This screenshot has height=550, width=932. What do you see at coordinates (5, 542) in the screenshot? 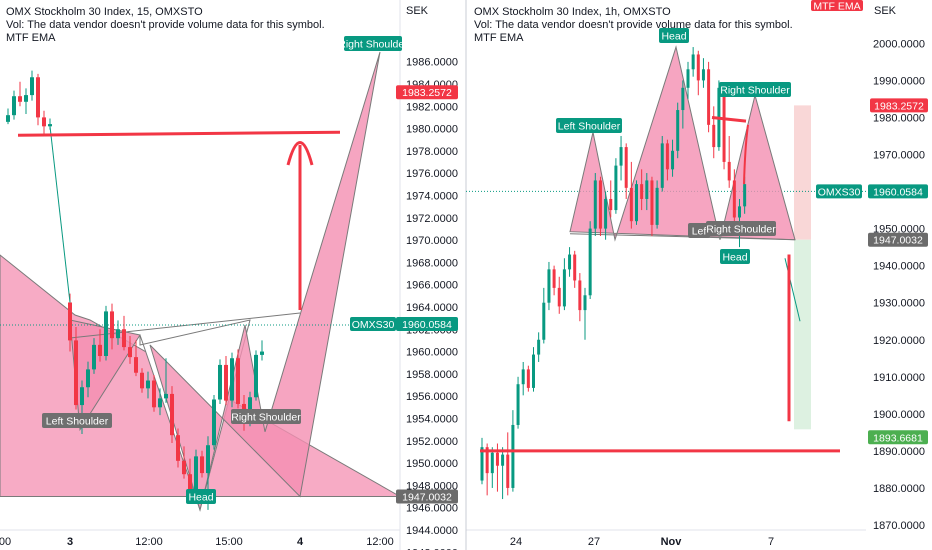
I see `left-x-tick-label: 00` at bounding box center [5, 542].